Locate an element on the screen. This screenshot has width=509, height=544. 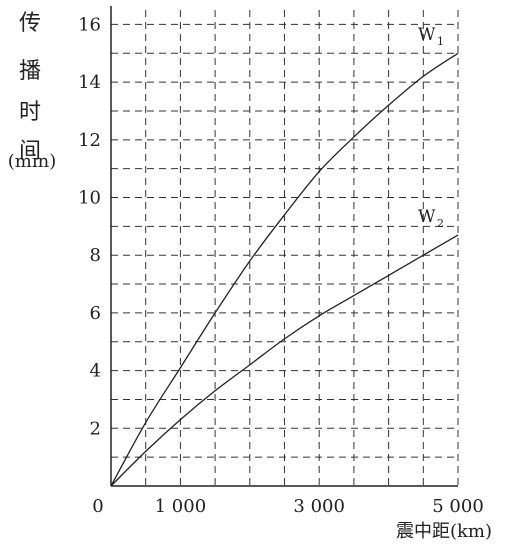
y-axis-label-char: 播 is located at coordinates (30, 71).